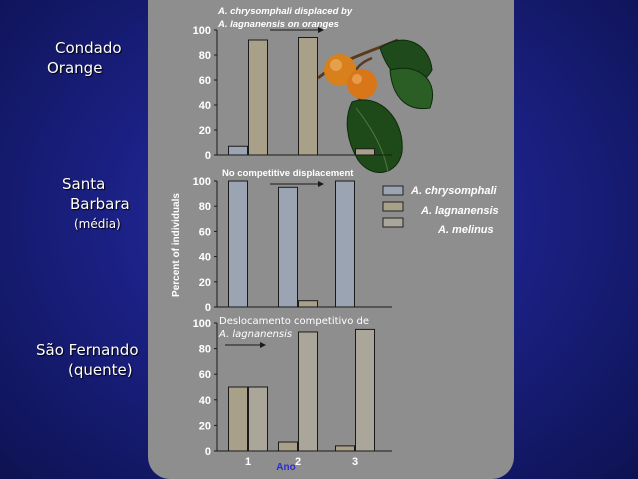  Describe the element at coordinates (208, 308) in the screenshot. I see `panel2-ytick-label: 0` at that location.